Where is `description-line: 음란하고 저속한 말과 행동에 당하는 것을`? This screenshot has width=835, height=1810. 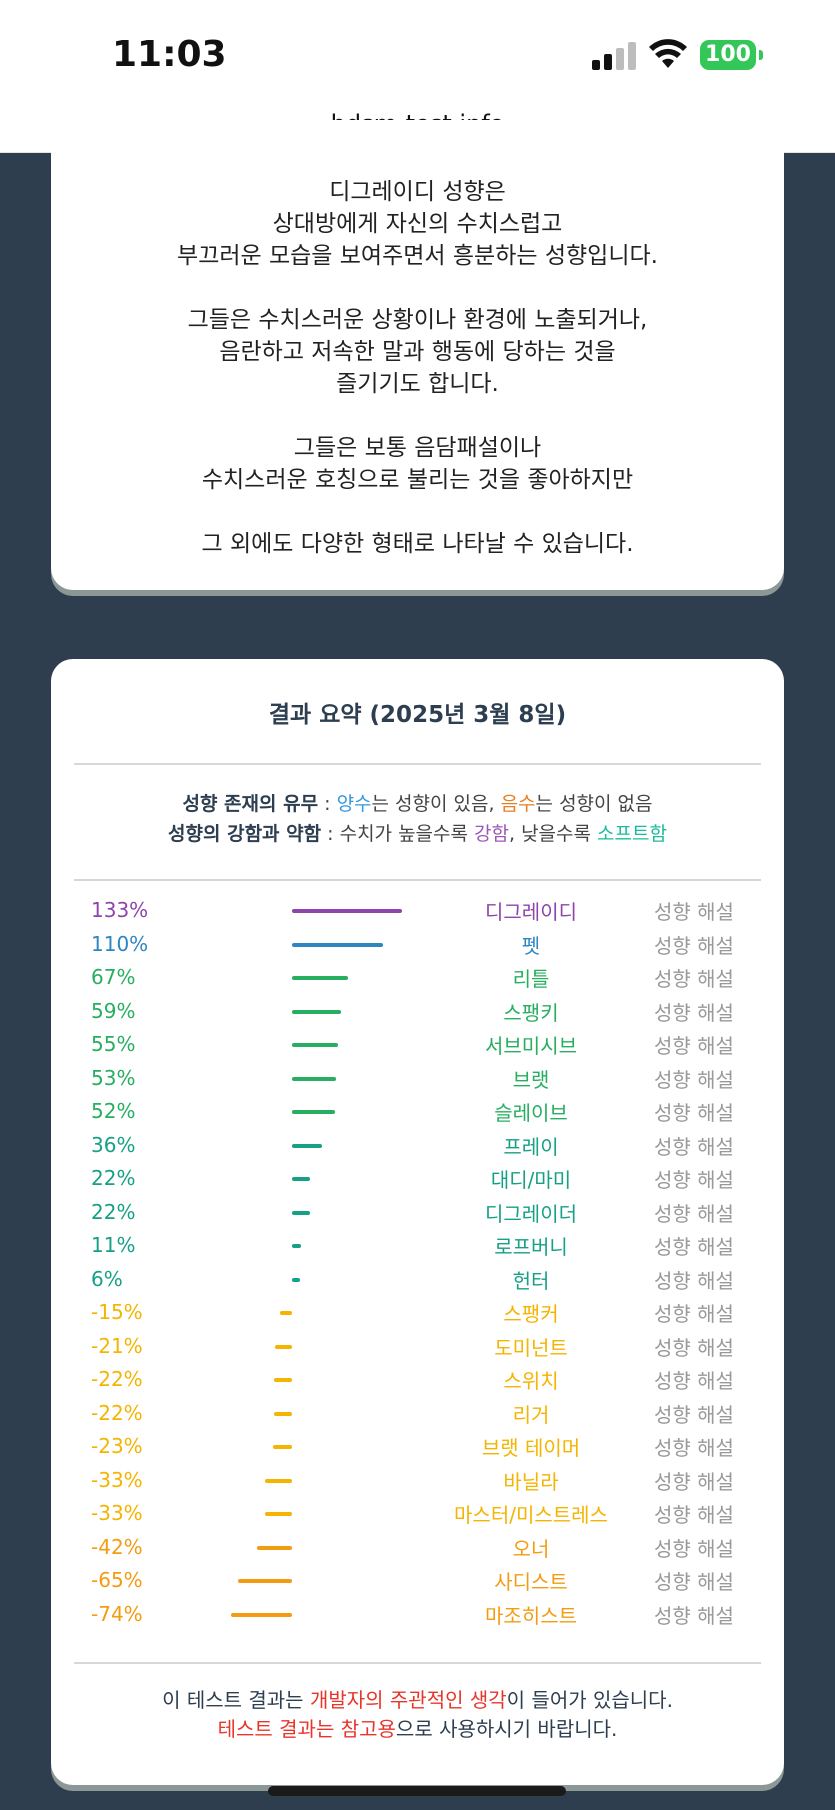 description-line: 음란하고 저속한 말과 행동에 당하는 것을 is located at coordinates (417, 352).